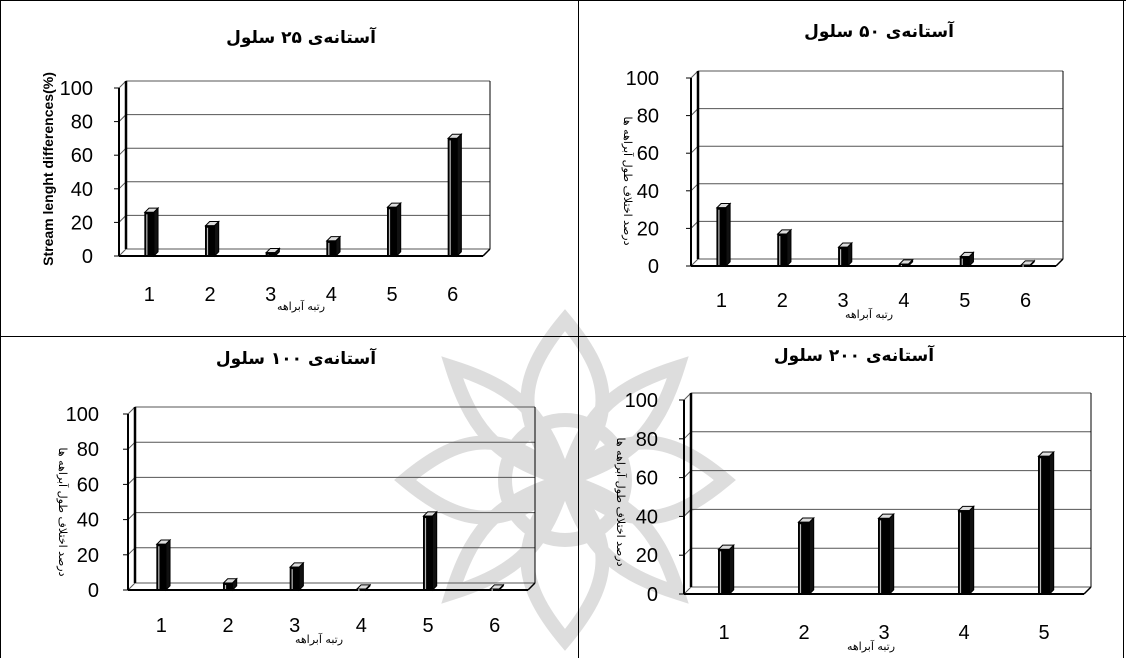  Describe the element at coordinates (694, 262) in the screenshot. I see `gridline-side` at that location.